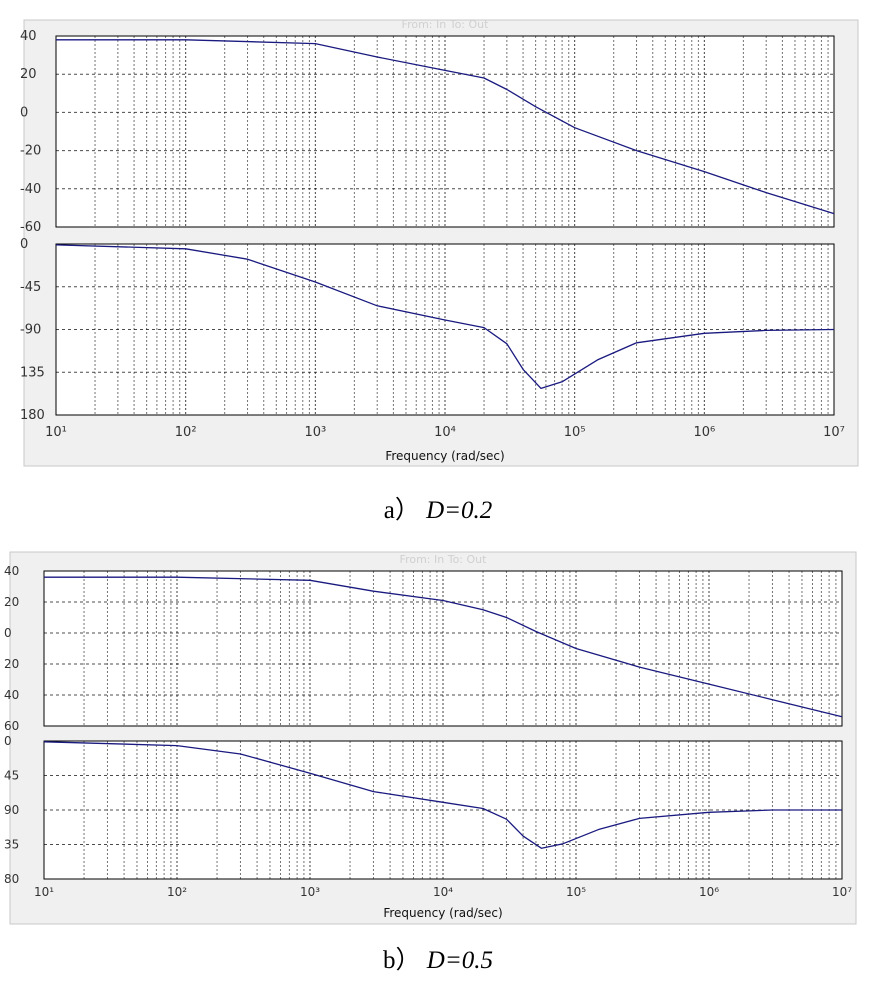 The image size is (876, 999). Describe the element at coordinates (11, 776) in the screenshot. I see `y-tick-label: 45` at that location.